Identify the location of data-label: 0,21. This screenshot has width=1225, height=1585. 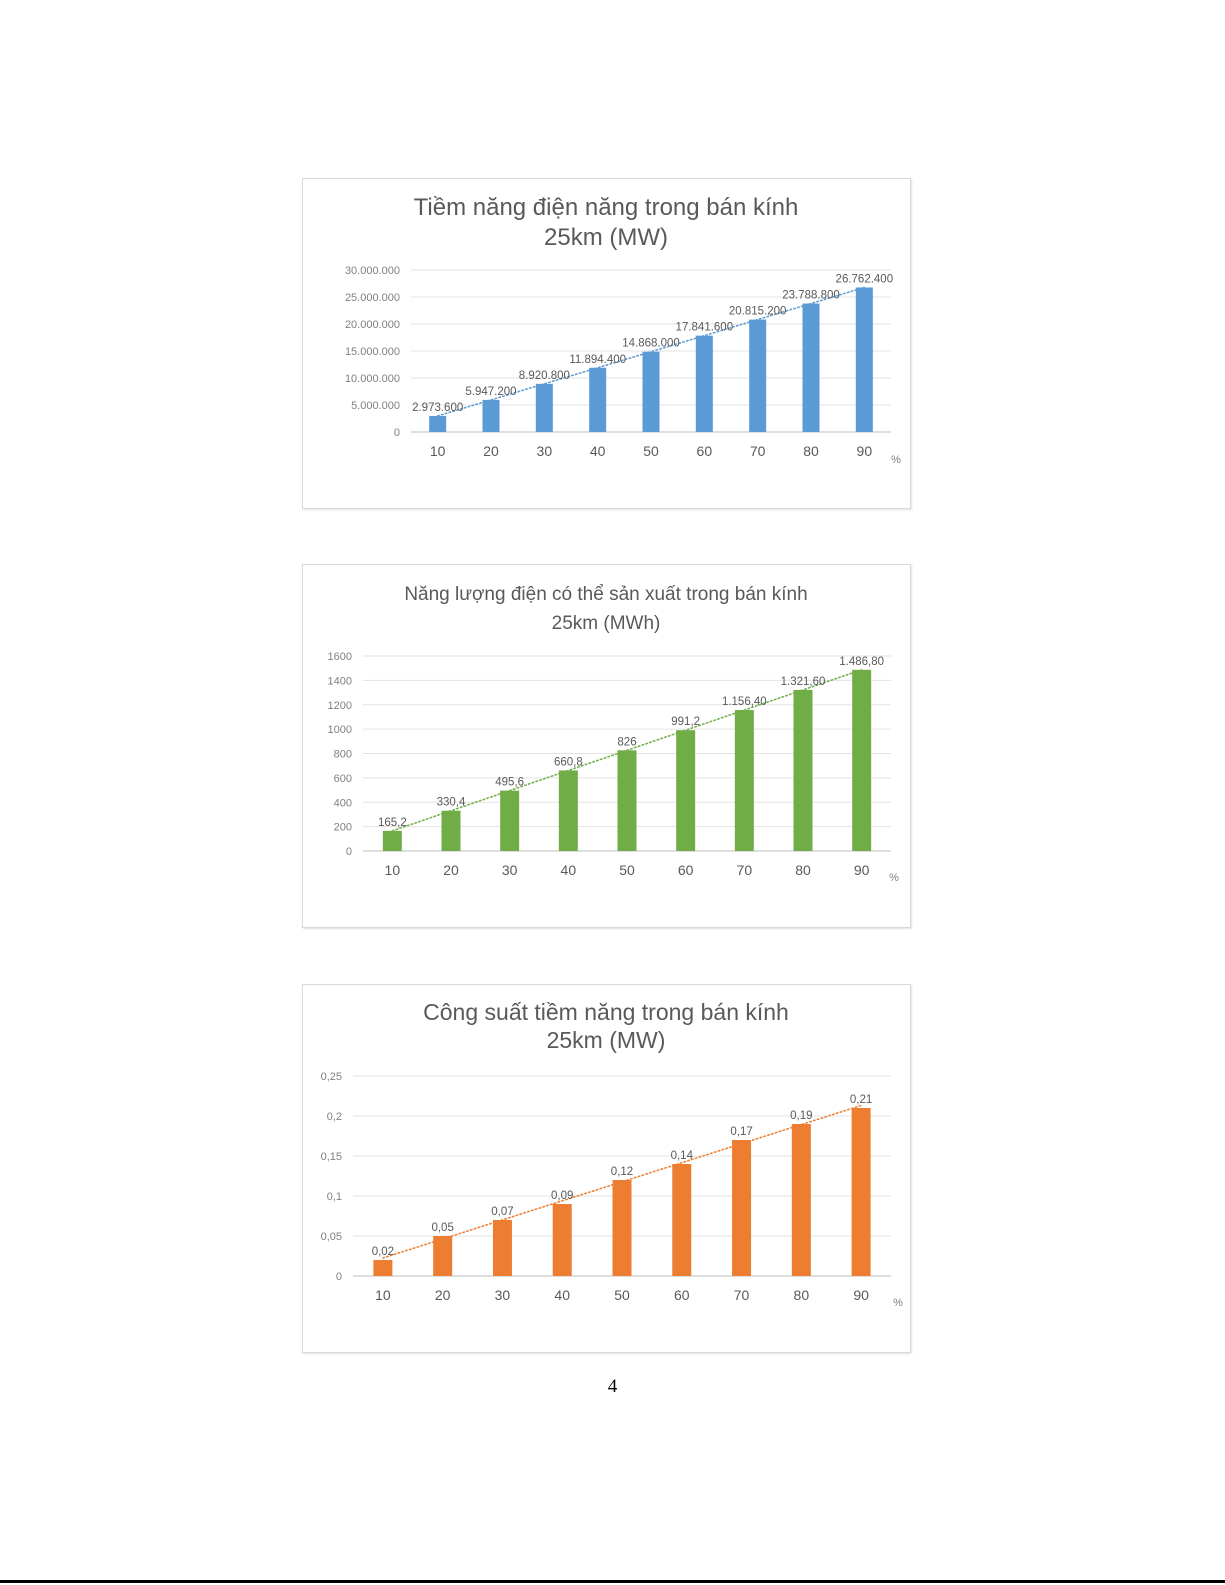
(861, 1100).